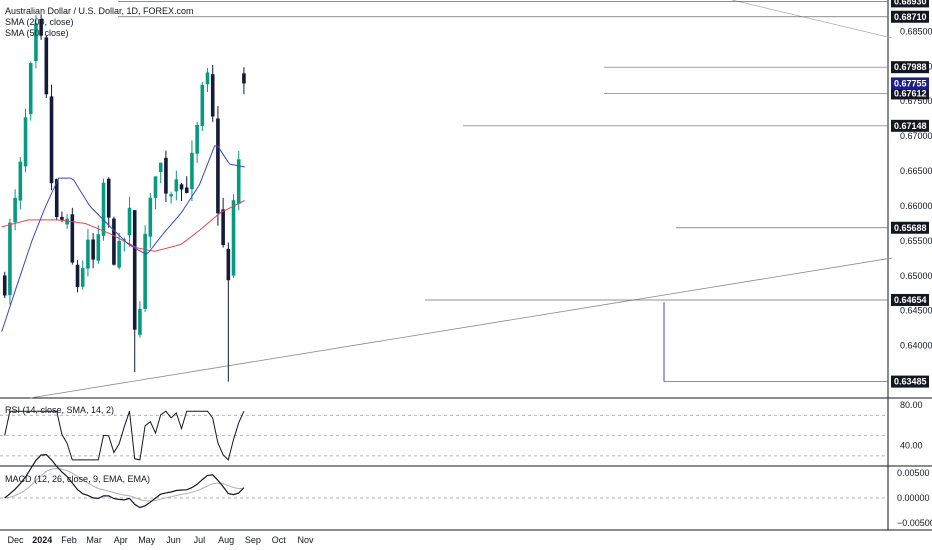 Image resolution: width=932 pixels, height=550 pixels. I want to click on date-tick-label: Aug, so click(226, 540).